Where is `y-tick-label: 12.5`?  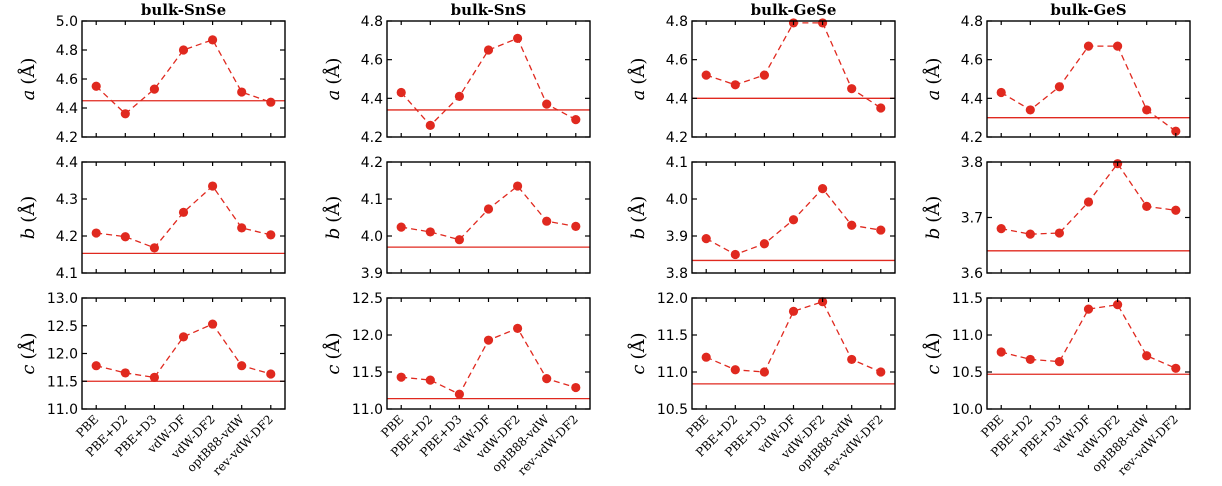
y-tick-label: 12.5 is located at coordinates (367, 299).